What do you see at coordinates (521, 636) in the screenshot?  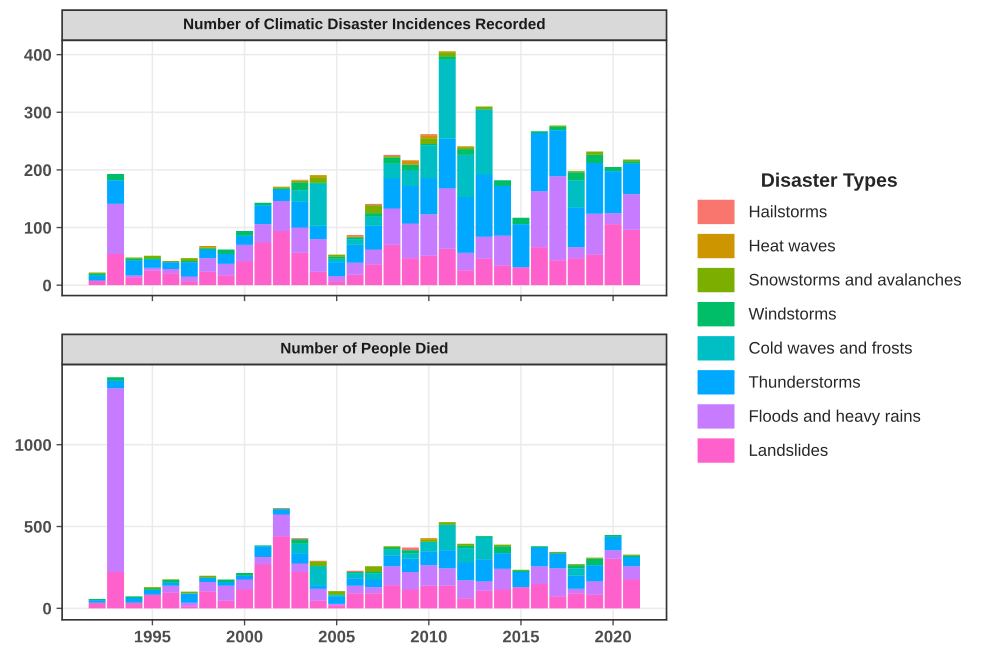 I see `x-tick-label: 2015` at bounding box center [521, 636].